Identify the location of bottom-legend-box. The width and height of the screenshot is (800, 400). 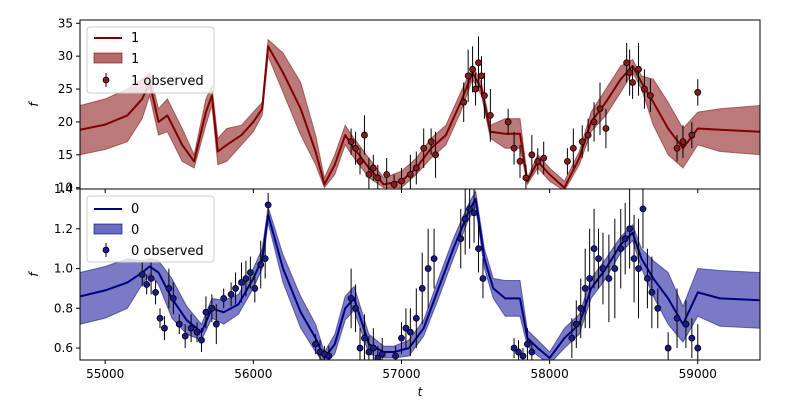
(150, 229).